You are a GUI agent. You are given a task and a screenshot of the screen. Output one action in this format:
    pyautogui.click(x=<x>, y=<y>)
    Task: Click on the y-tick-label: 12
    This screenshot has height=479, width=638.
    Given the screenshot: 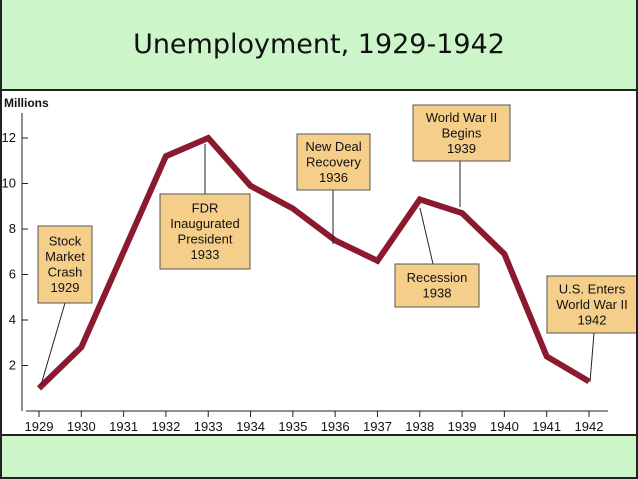 What is the action you would take?
    pyautogui.click(x=9, y=137)
    